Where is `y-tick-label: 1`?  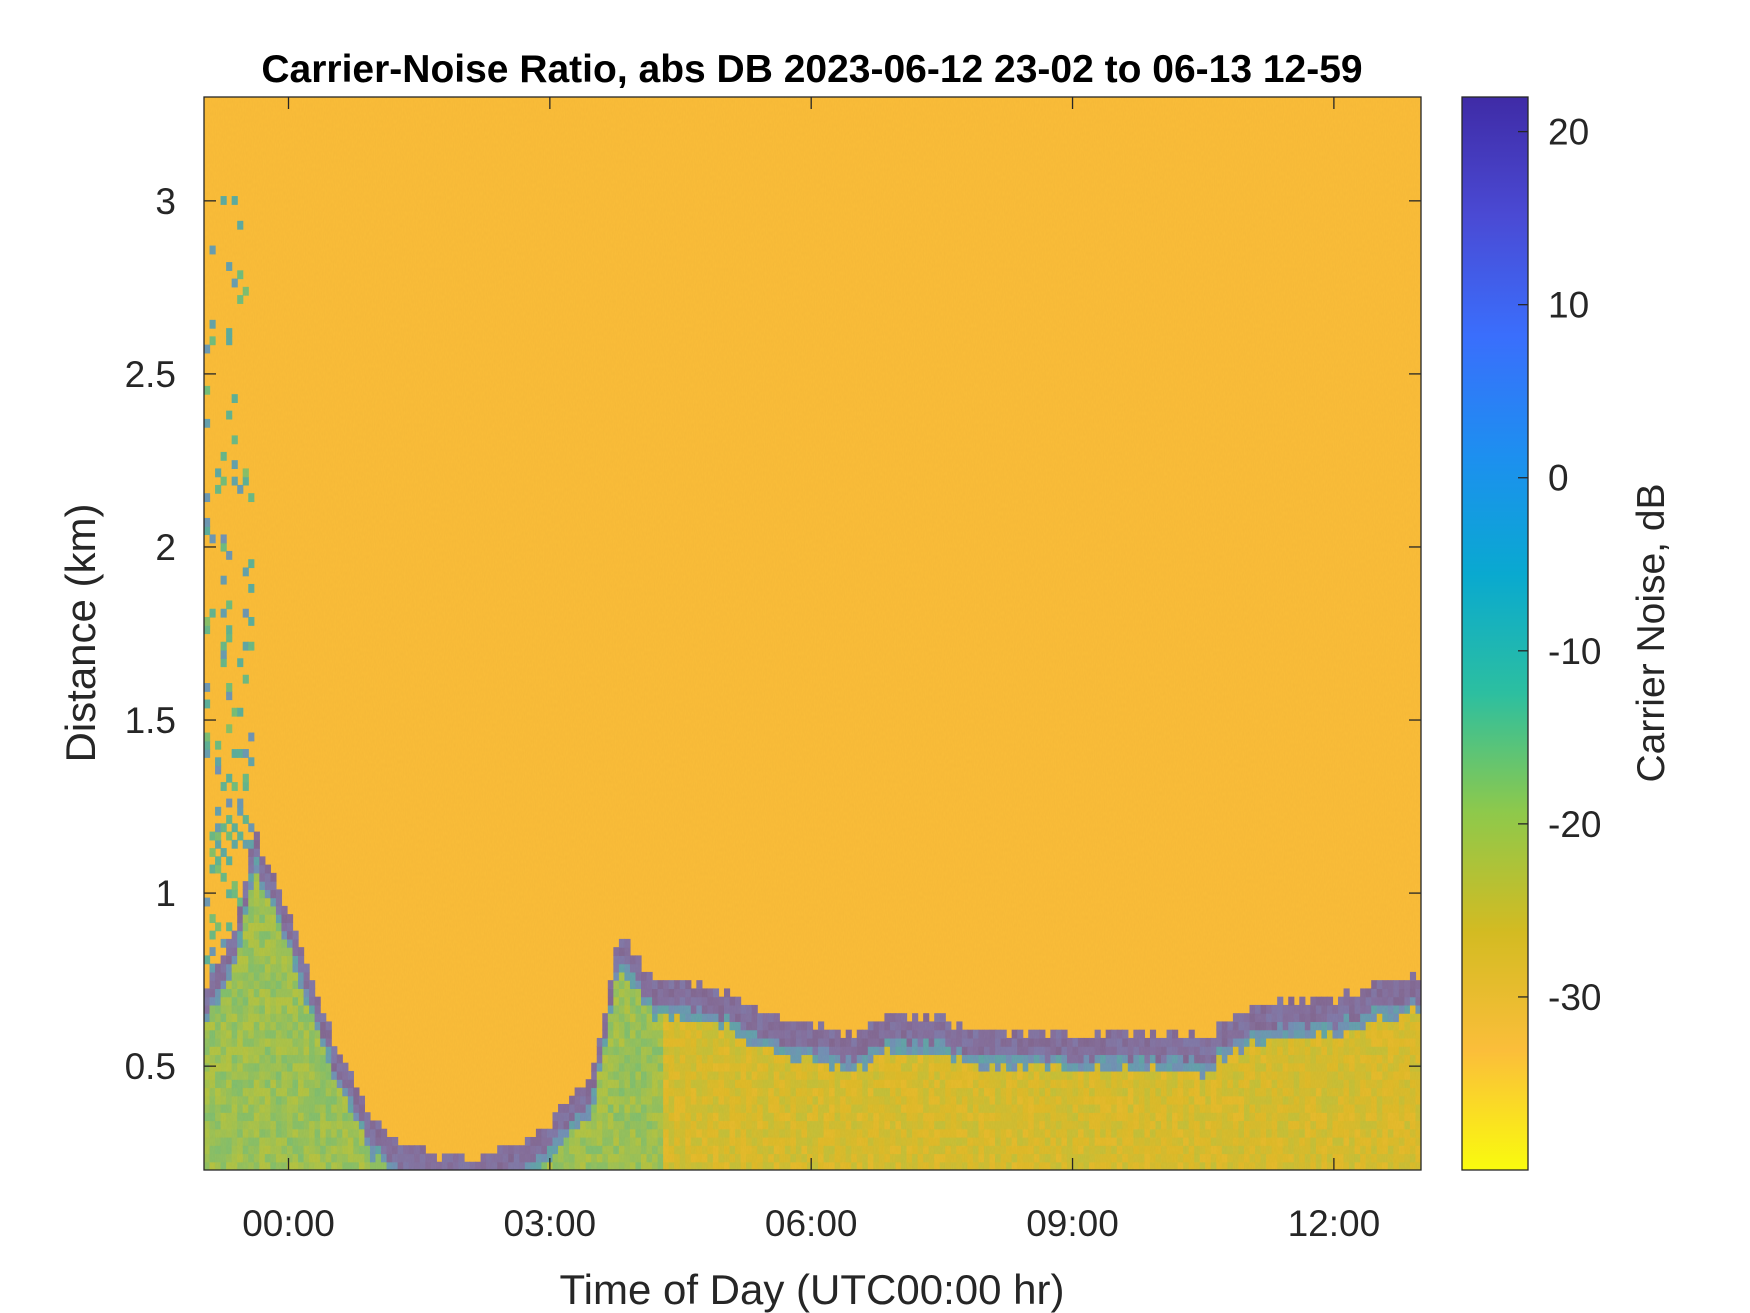 y-tick-label: 1 is located at coordinates (165, 893).